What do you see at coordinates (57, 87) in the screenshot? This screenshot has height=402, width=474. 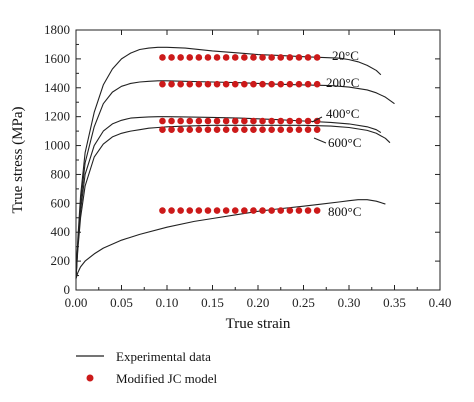 I see `y-tick-label: 1400` at bounding box center [57, 87].